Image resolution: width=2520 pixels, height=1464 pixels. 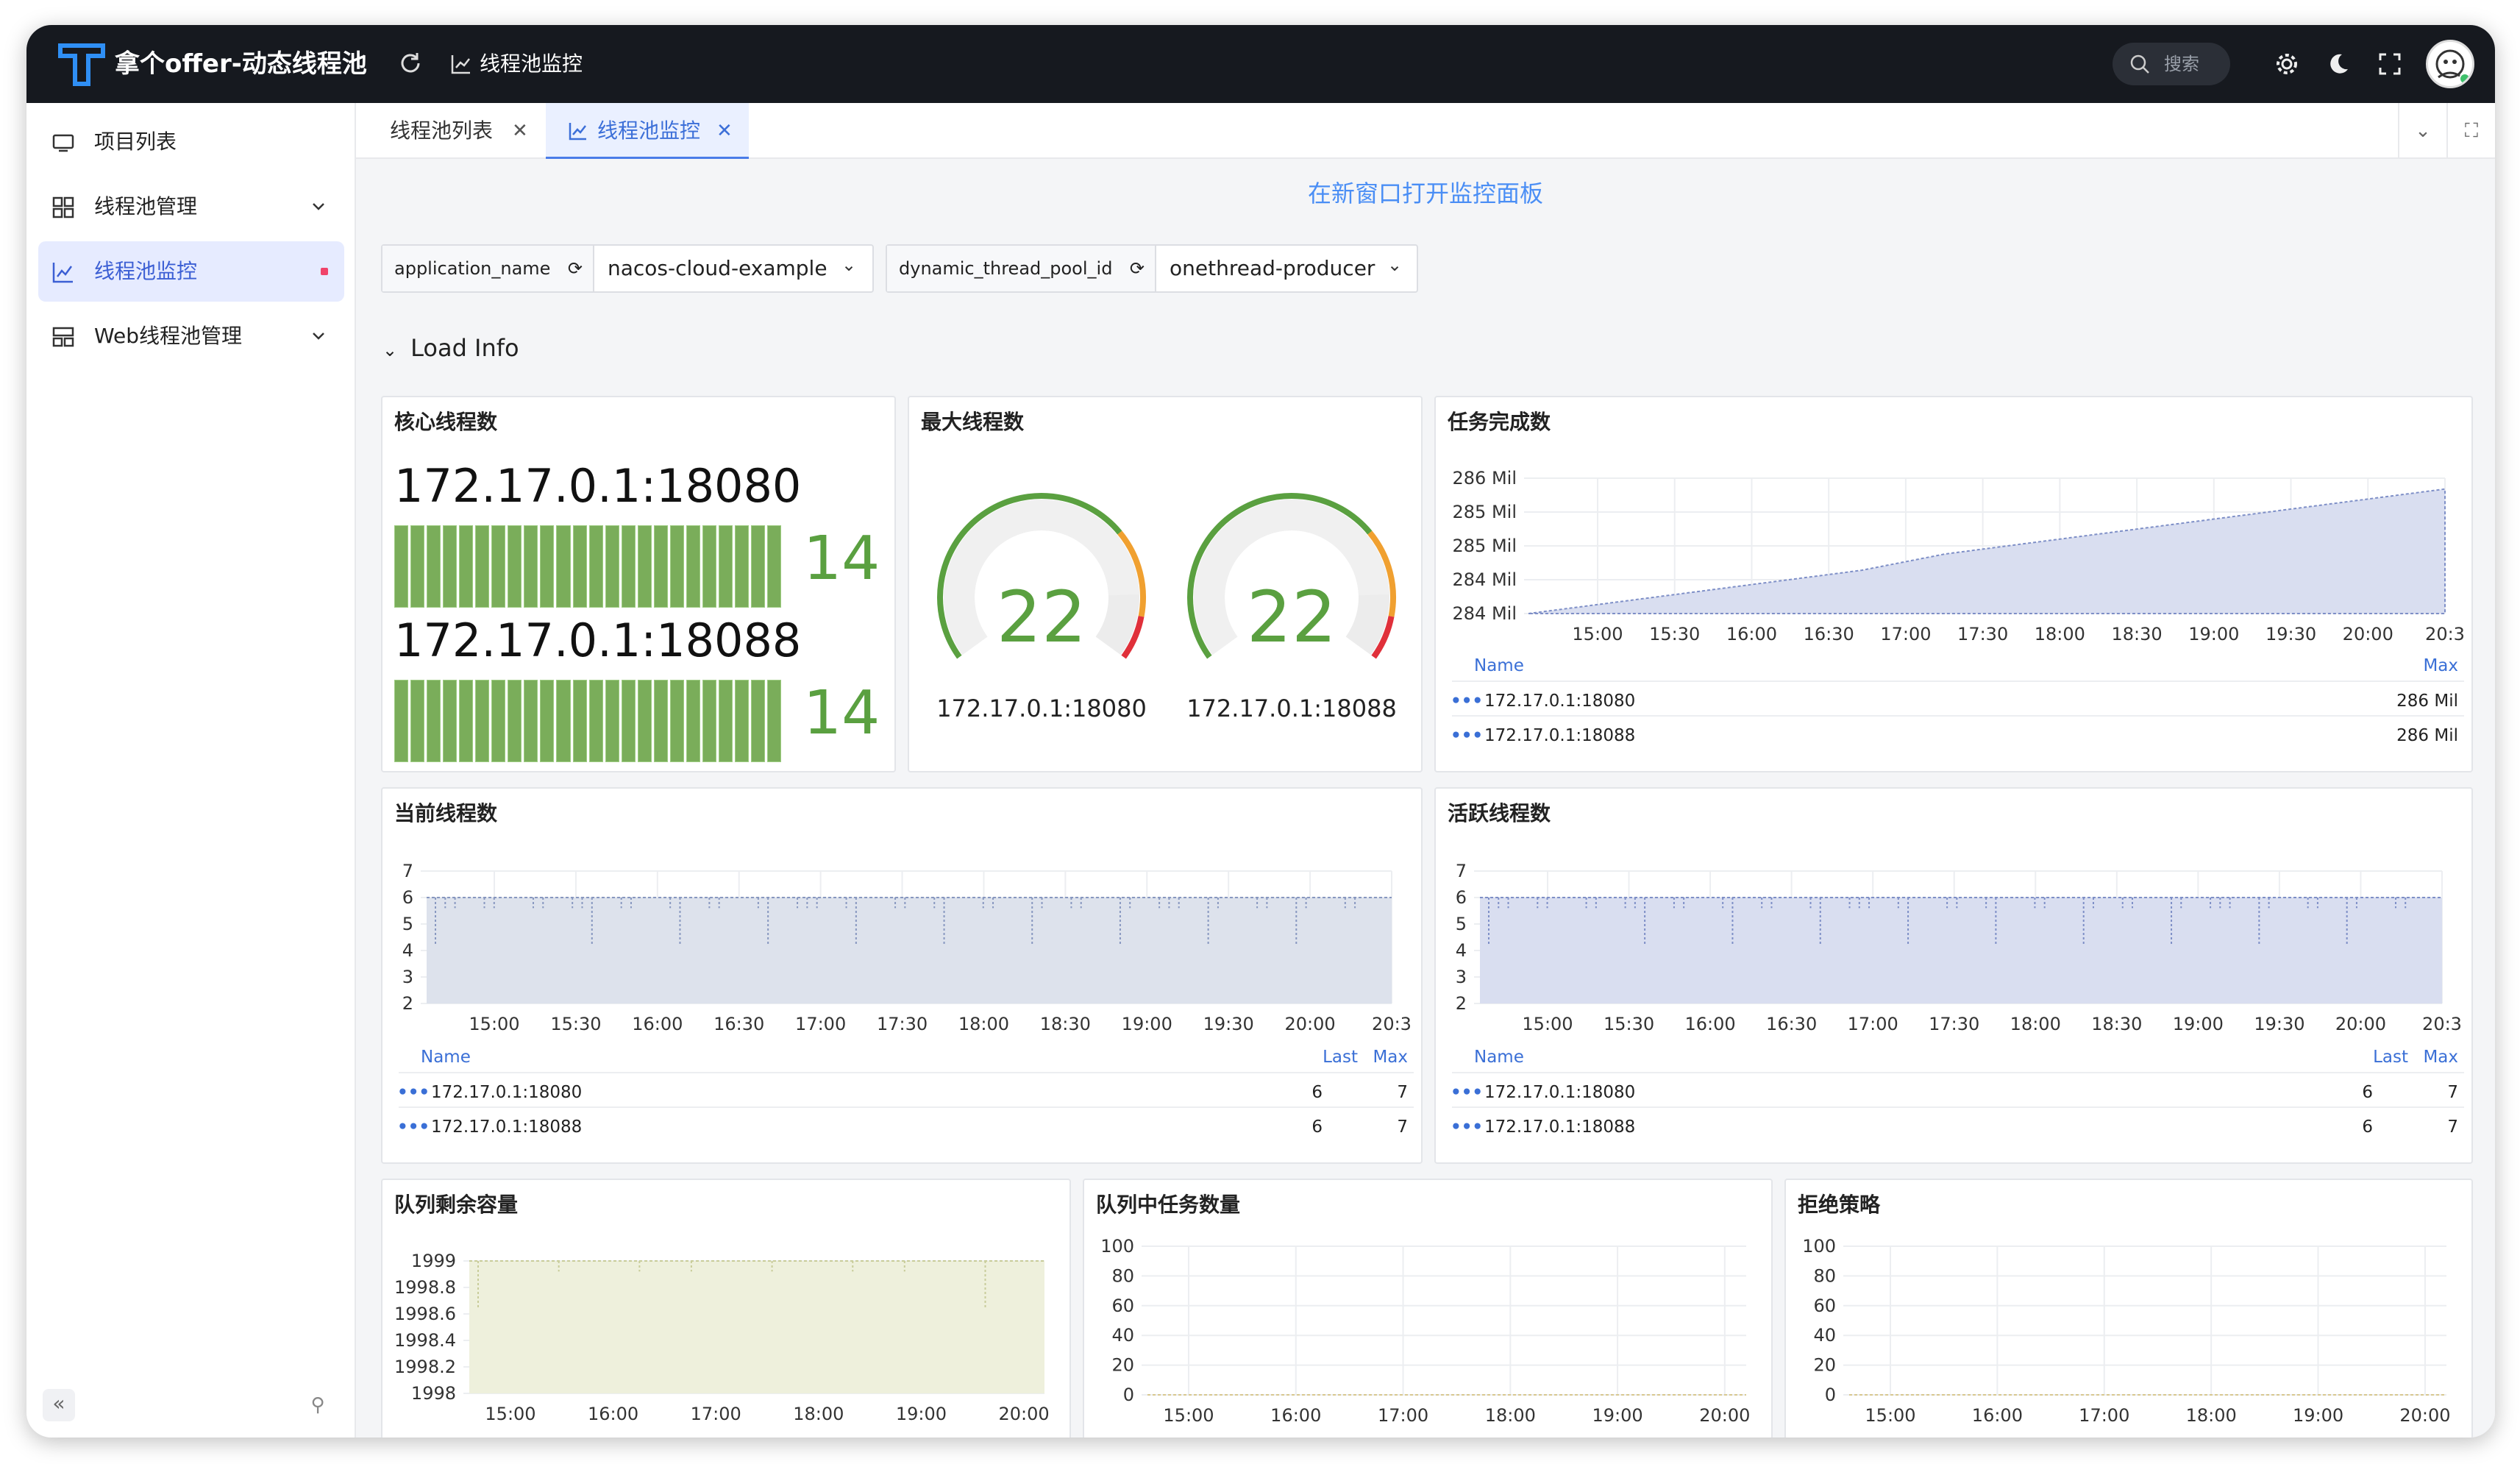 I want to click on breadcrumb: 线程池监控, so click(x=531, y=63).